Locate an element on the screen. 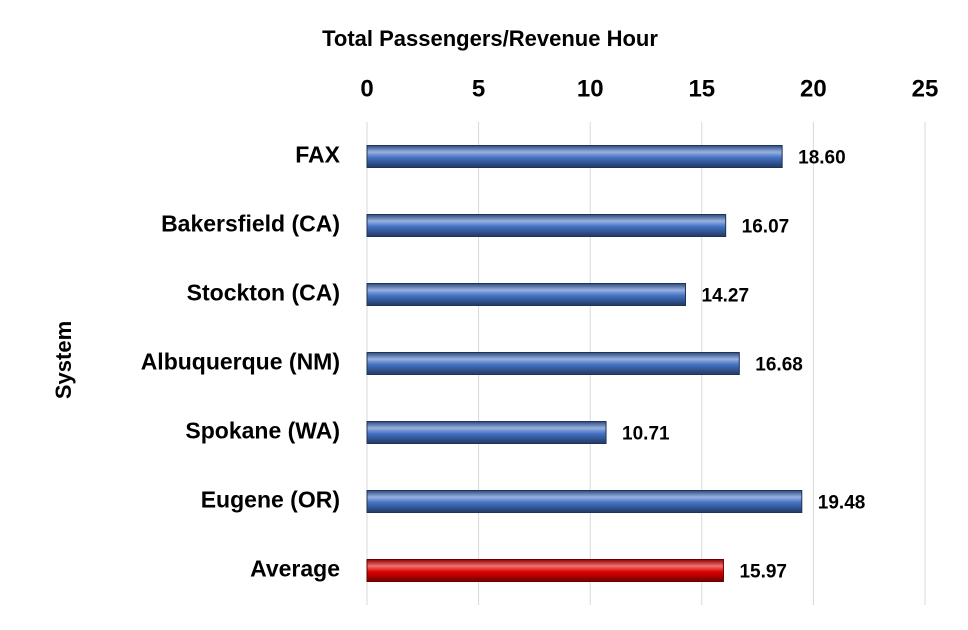  data-label: 16.07 is located at coordinates (766, 227).